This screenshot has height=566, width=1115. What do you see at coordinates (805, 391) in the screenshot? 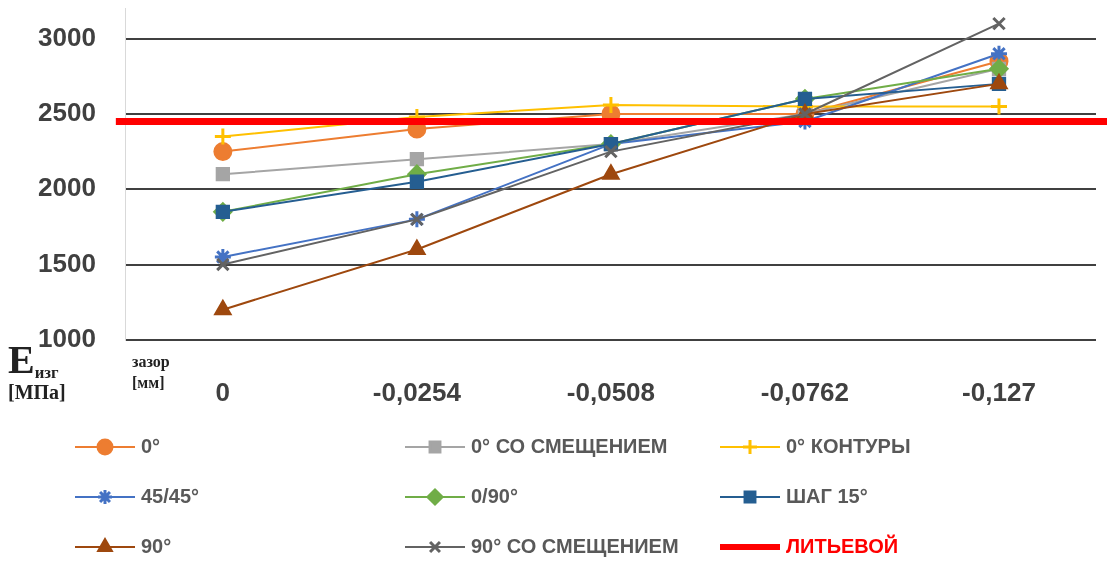
I see `x-tick-label: -0,0762` at bounding box center [805, 391].